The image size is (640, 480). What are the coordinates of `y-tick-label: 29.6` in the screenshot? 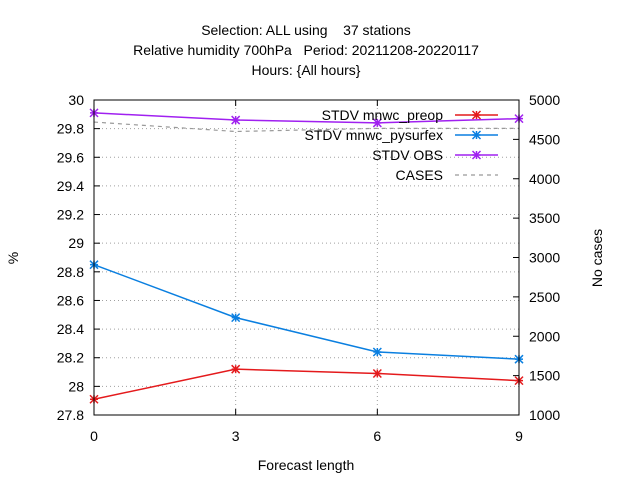 It's located at (70, 157).